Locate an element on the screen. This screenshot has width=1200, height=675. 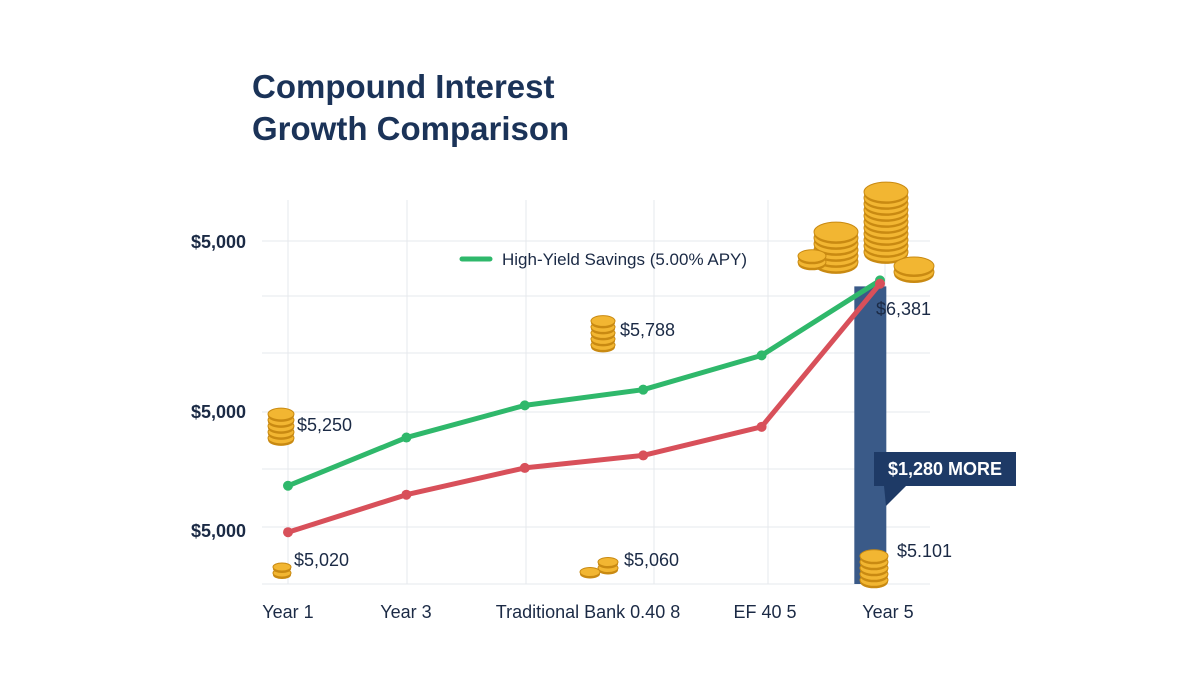
x-tick-label: Year 5 is located at coordinates (887, 612).